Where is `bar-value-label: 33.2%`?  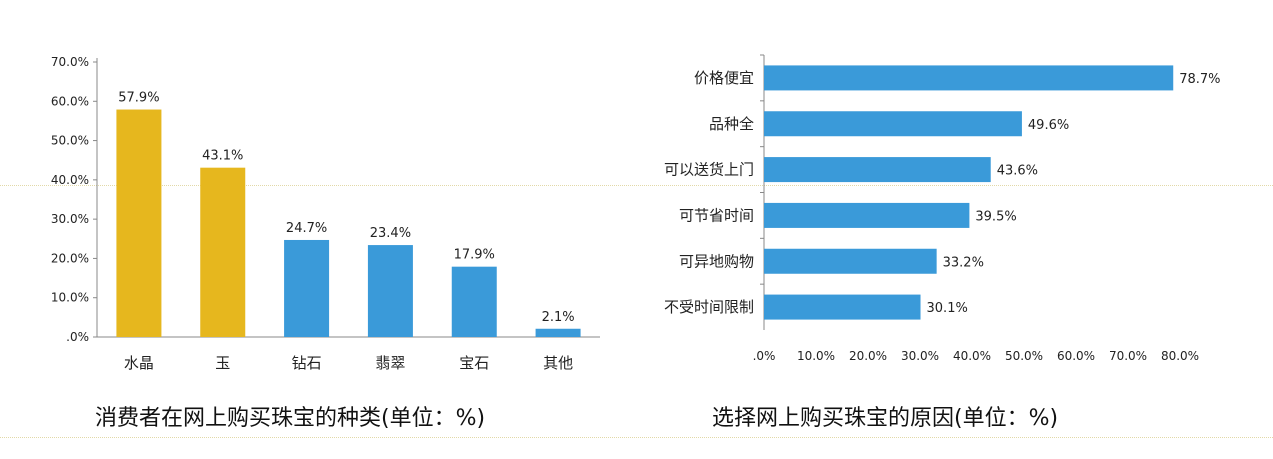 bar-value-label: 33.2% is located at coordinates (963, 262).